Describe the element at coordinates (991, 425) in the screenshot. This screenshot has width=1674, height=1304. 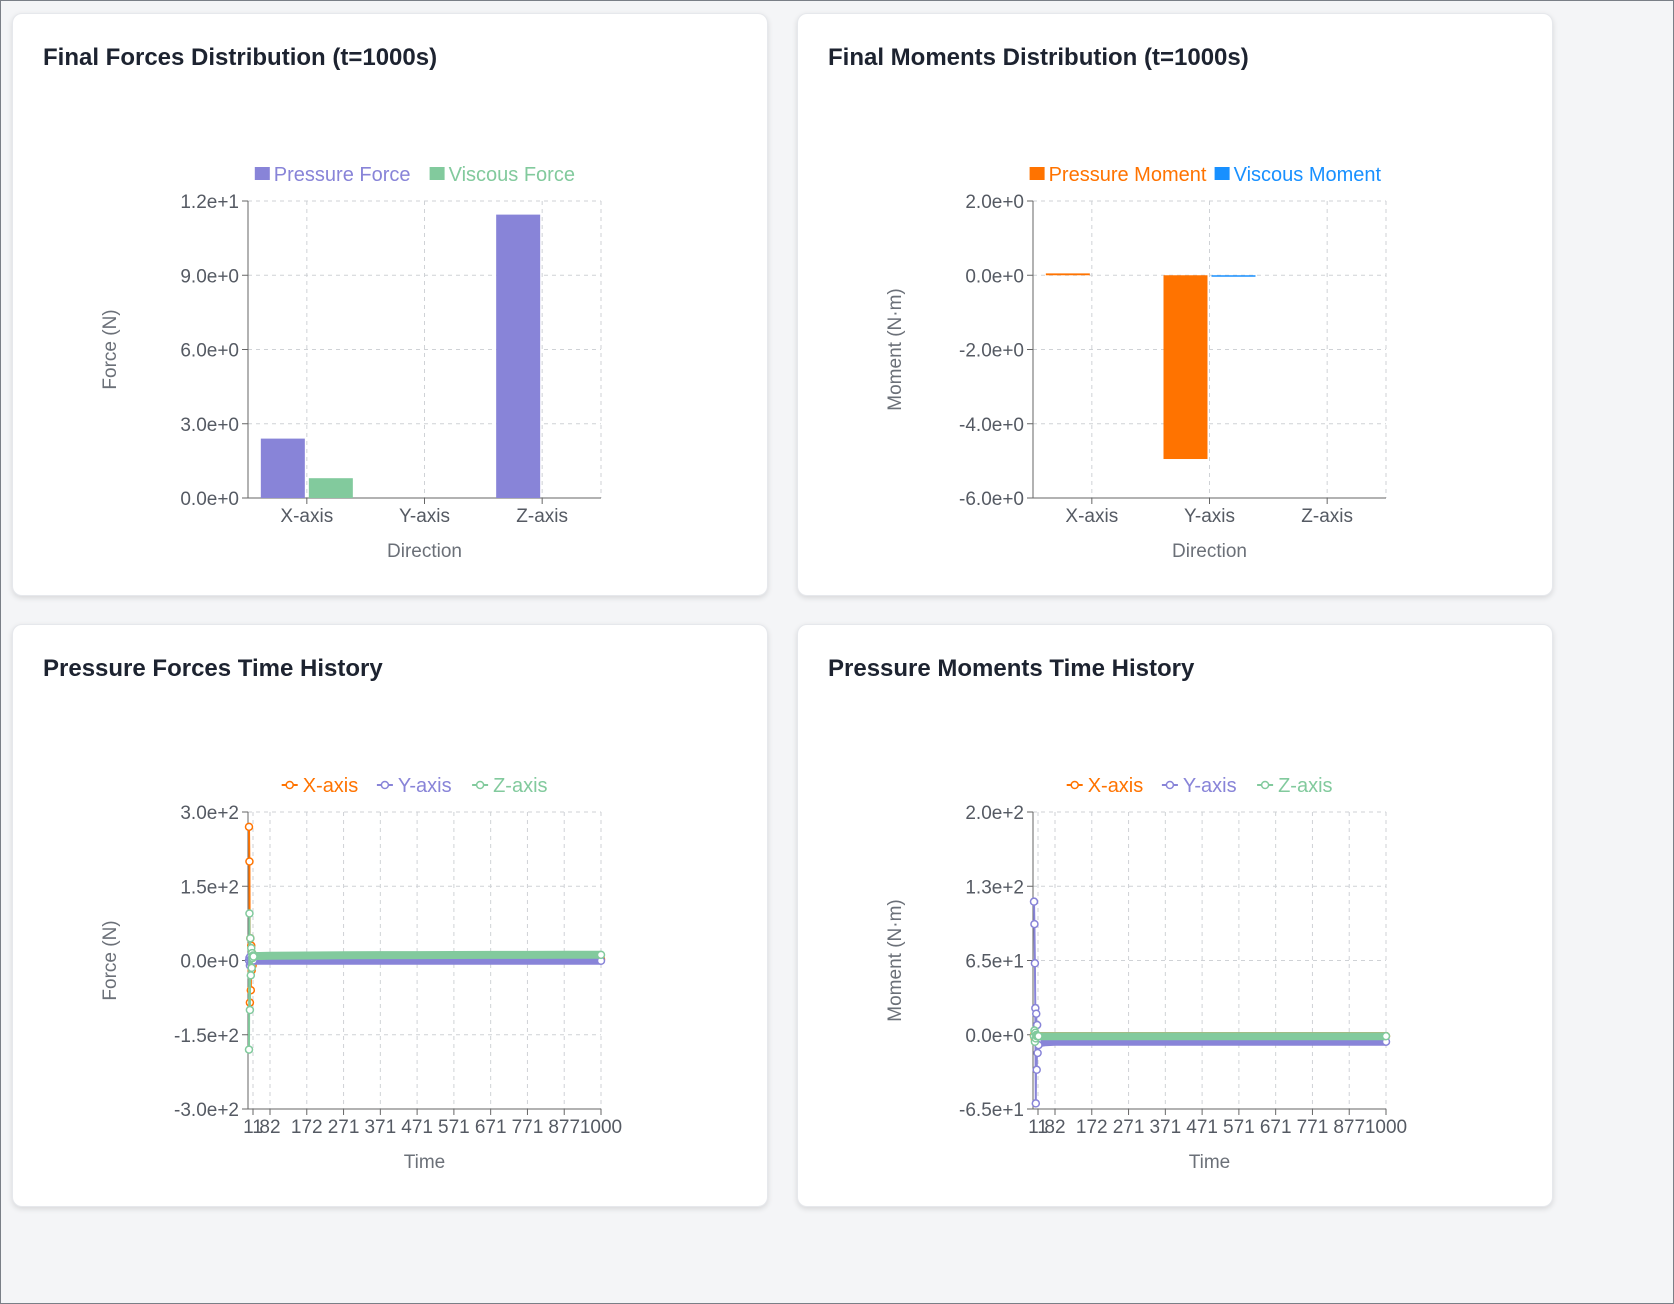
I see `y-tick-label: -4.0e+0` at that location.